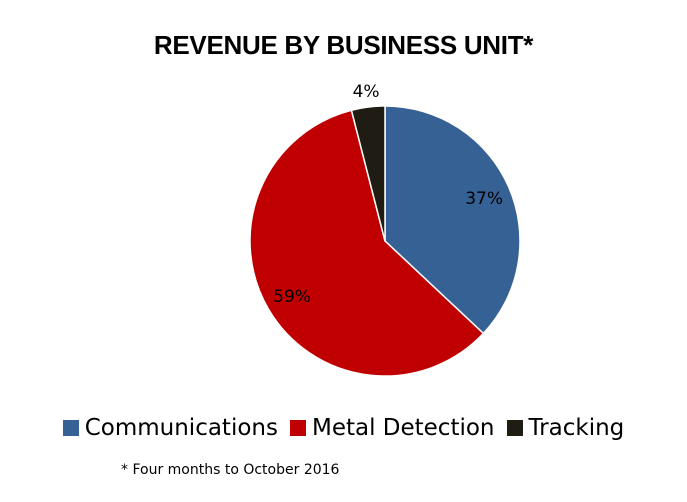  Describe the element at coordinates (343, 45) in the screenshot. I see `chart-title: REVENUE BY BUSINESS UNIT*` at that location.